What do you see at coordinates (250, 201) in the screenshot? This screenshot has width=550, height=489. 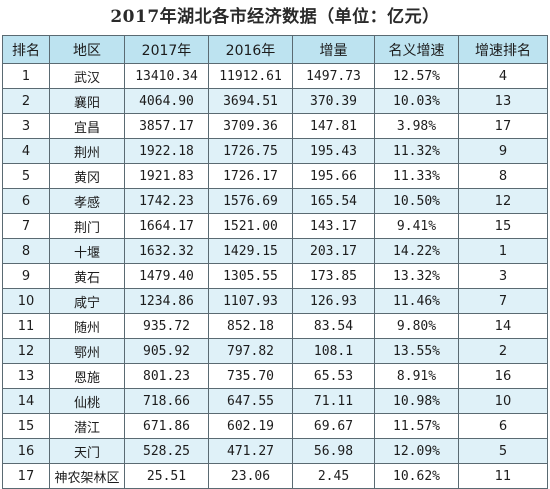 I see `cell-2016: 1576.69` at bounding box center [250, 201].